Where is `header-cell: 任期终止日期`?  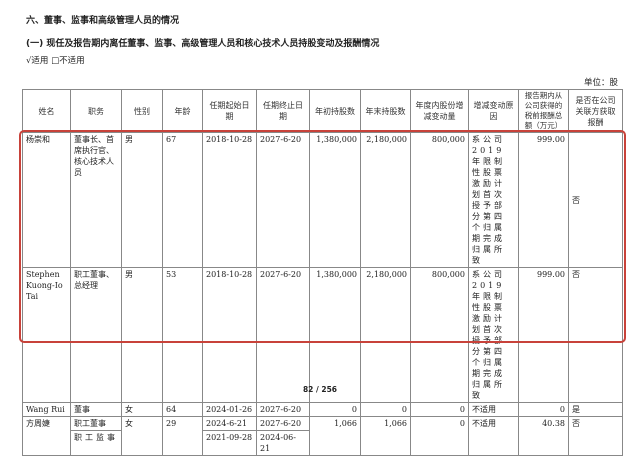 header-cell: 任期终止日期 is located at coordinates (283, 111).